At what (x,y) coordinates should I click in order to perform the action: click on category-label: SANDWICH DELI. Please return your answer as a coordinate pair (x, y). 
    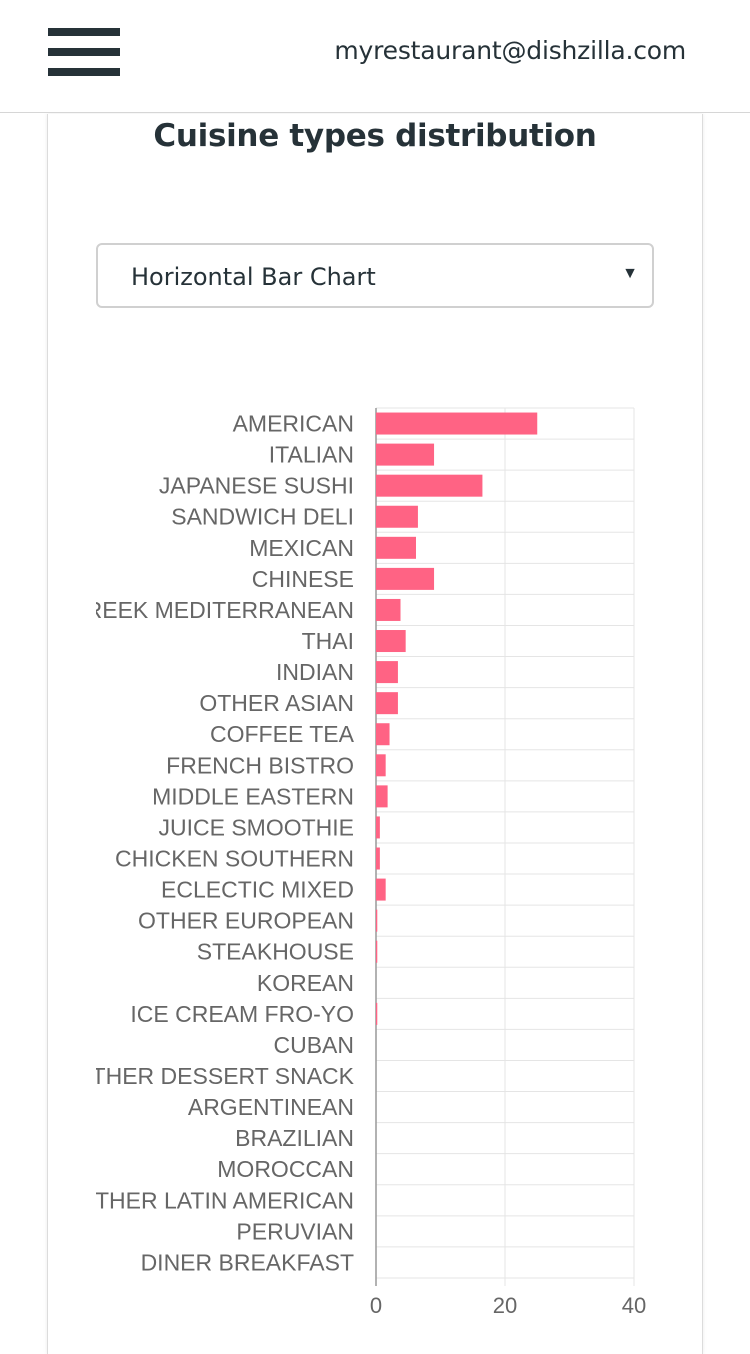
    Looking at the image, I should click on (262, 517).